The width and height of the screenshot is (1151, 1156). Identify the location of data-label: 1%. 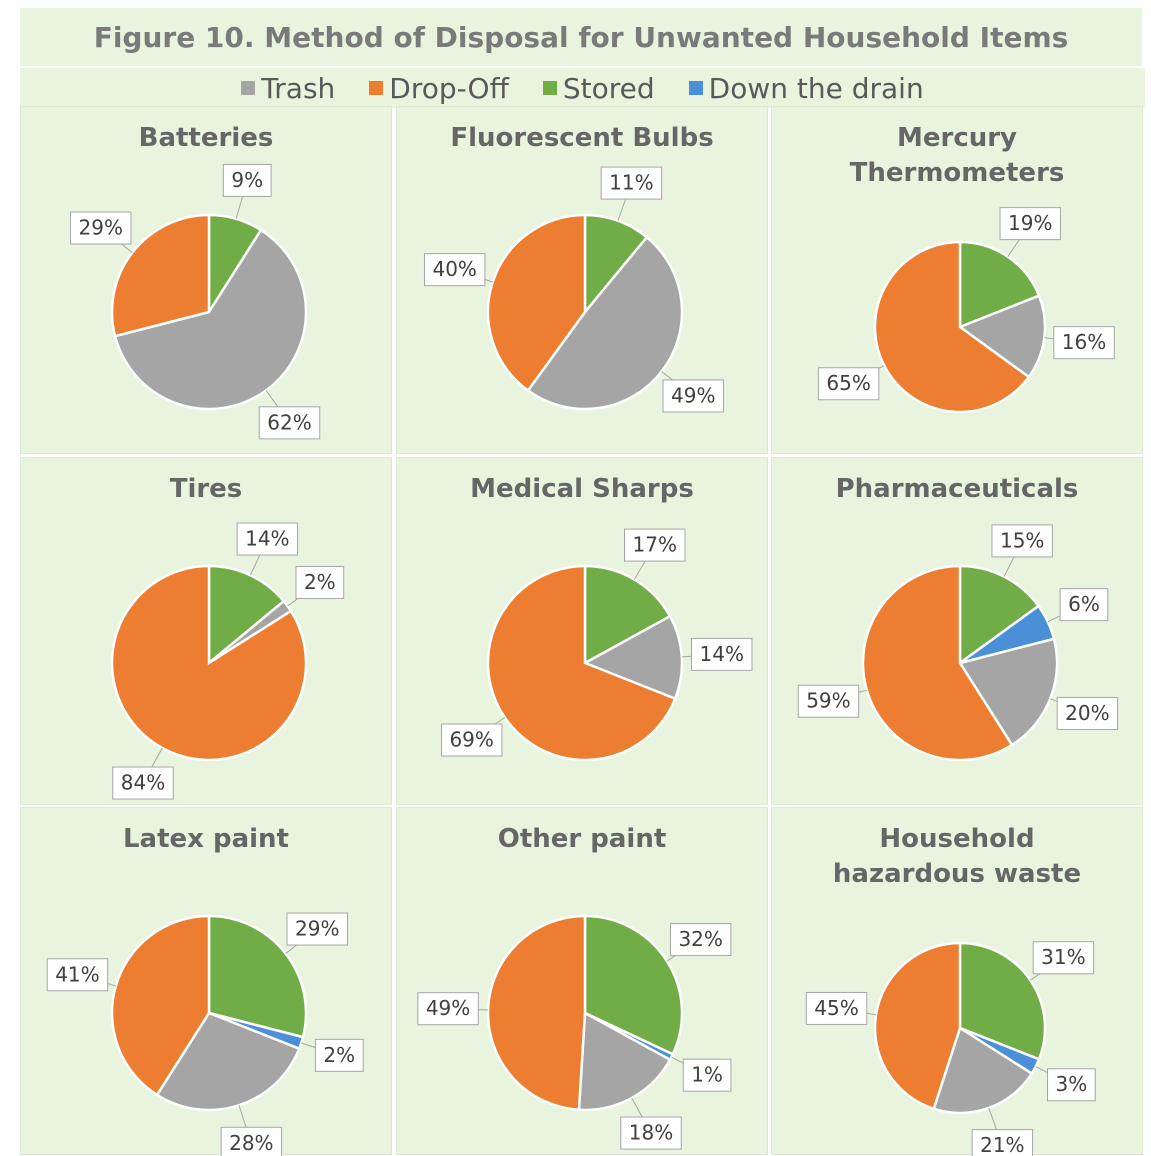
(707, 1075).